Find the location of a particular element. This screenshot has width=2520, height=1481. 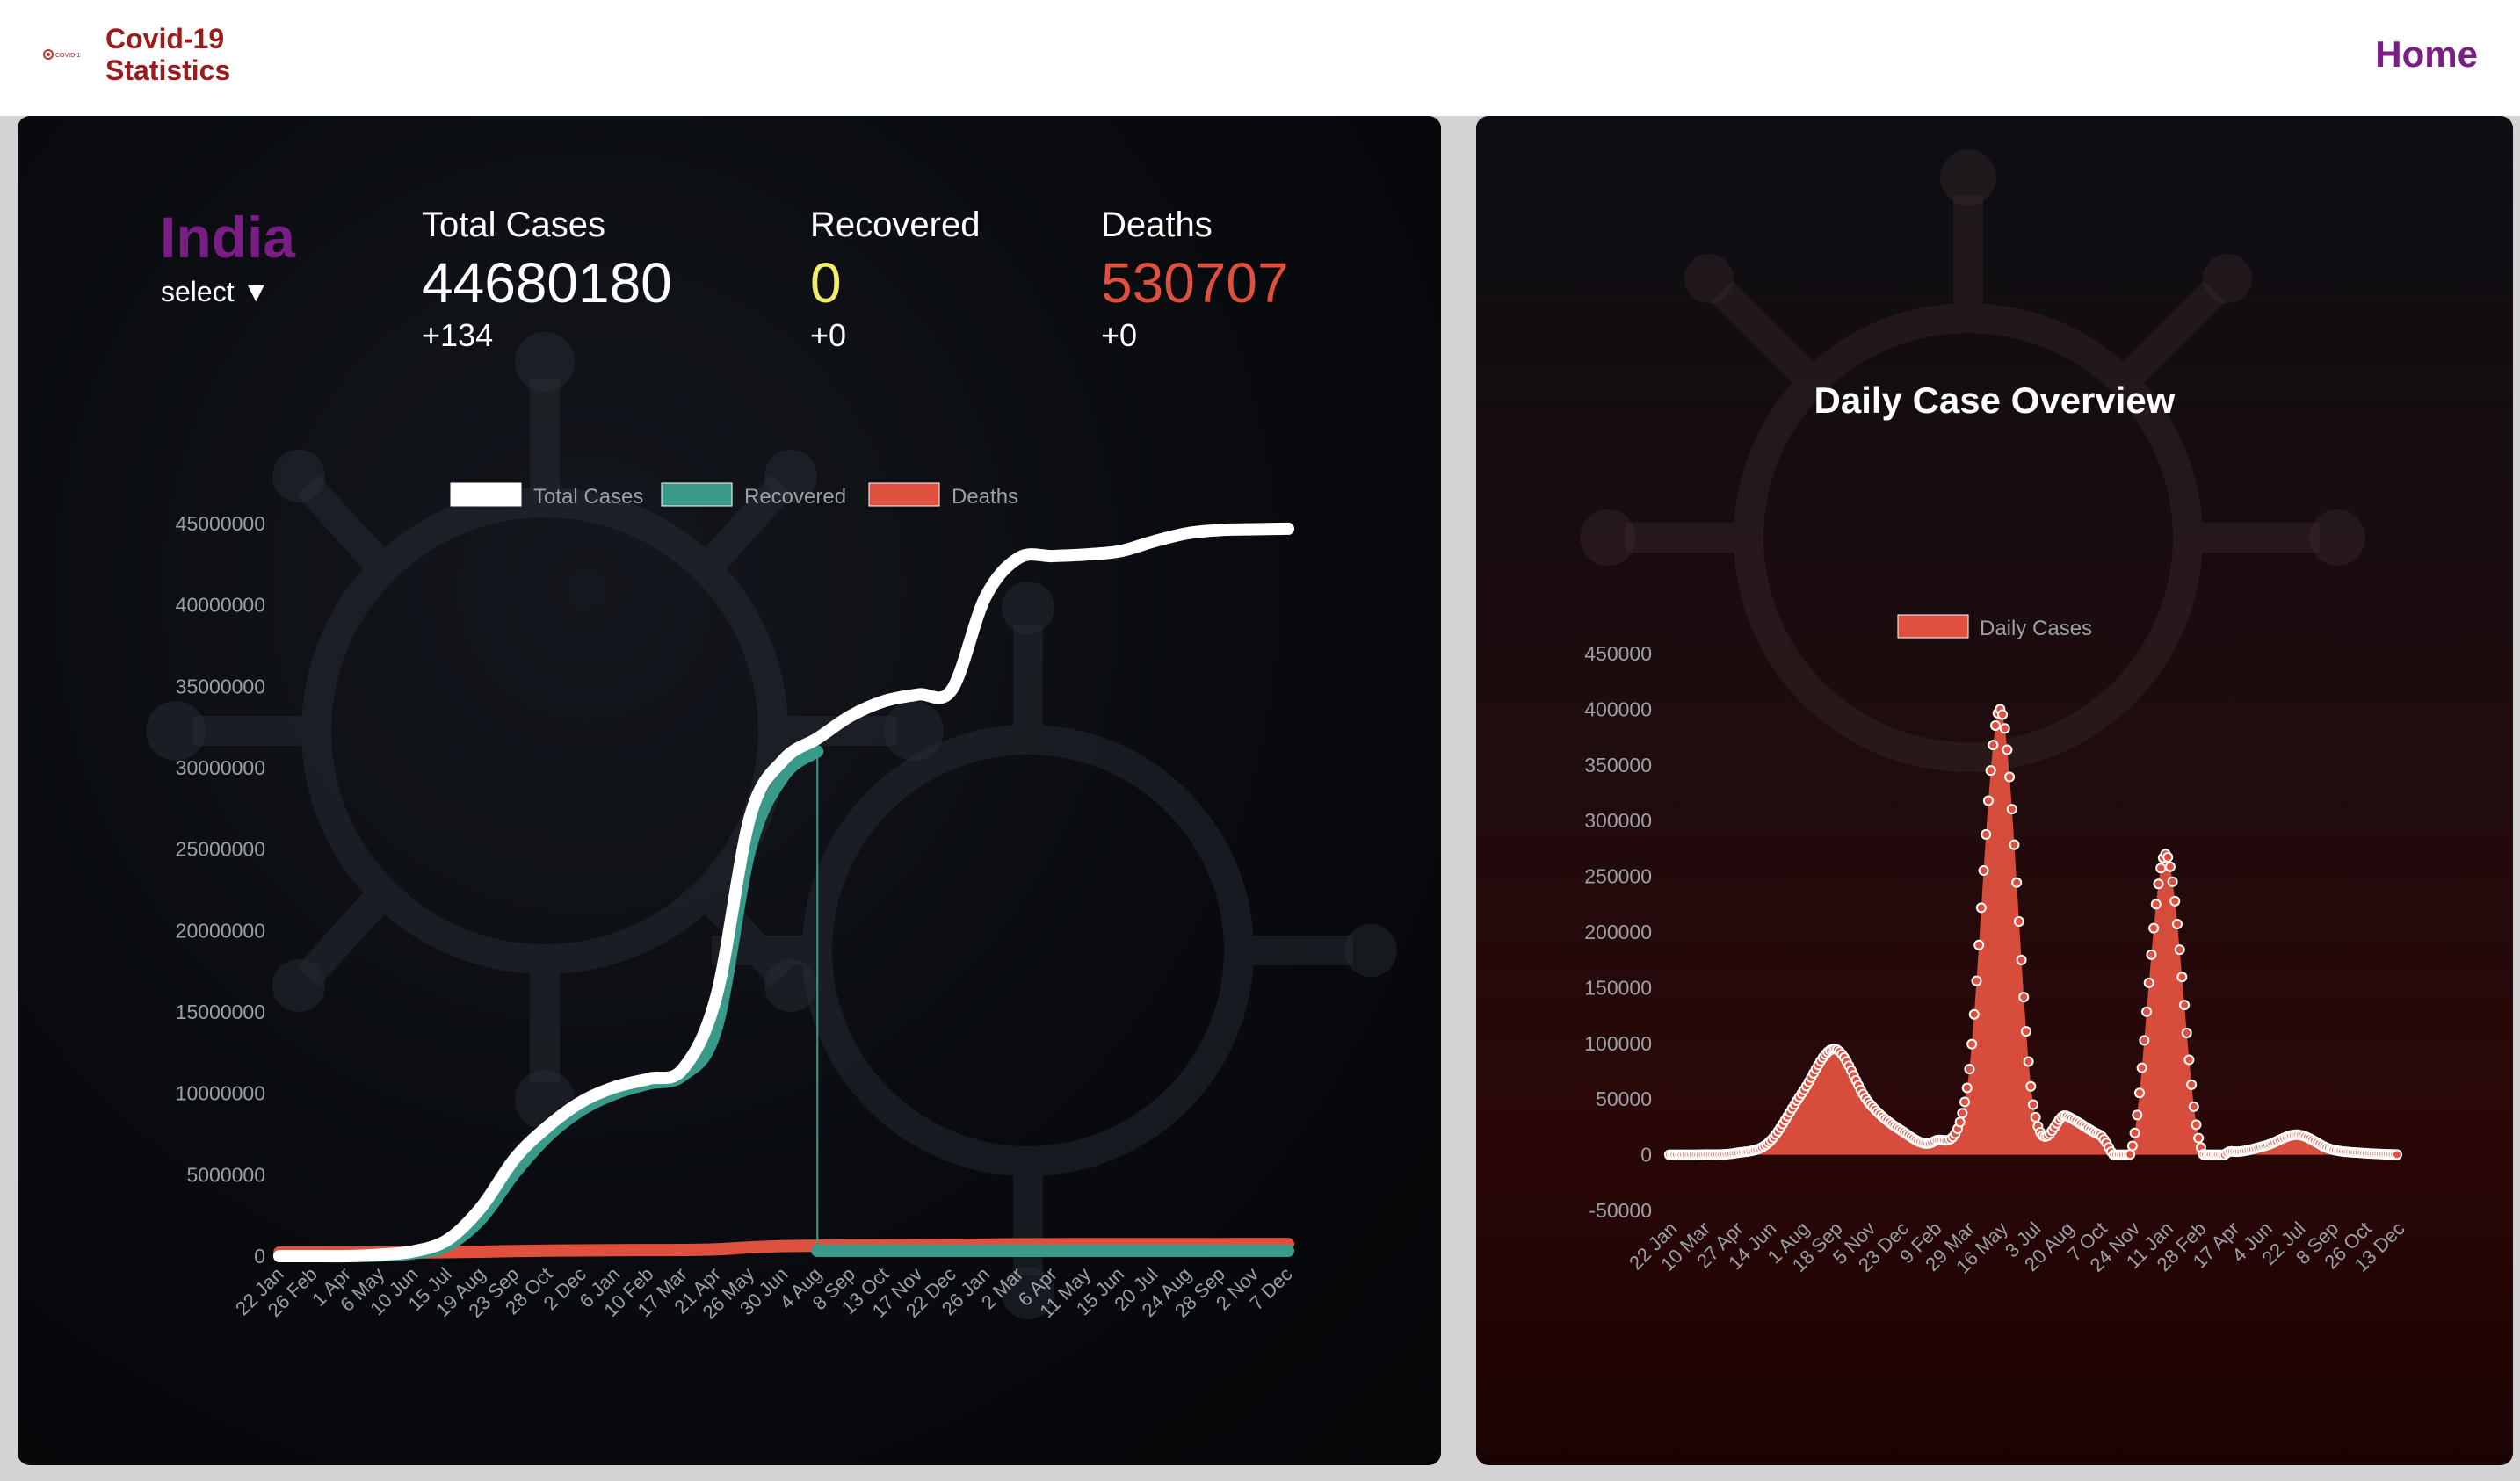

deaths-value: 530707 is located at coordinates (1195, 282).